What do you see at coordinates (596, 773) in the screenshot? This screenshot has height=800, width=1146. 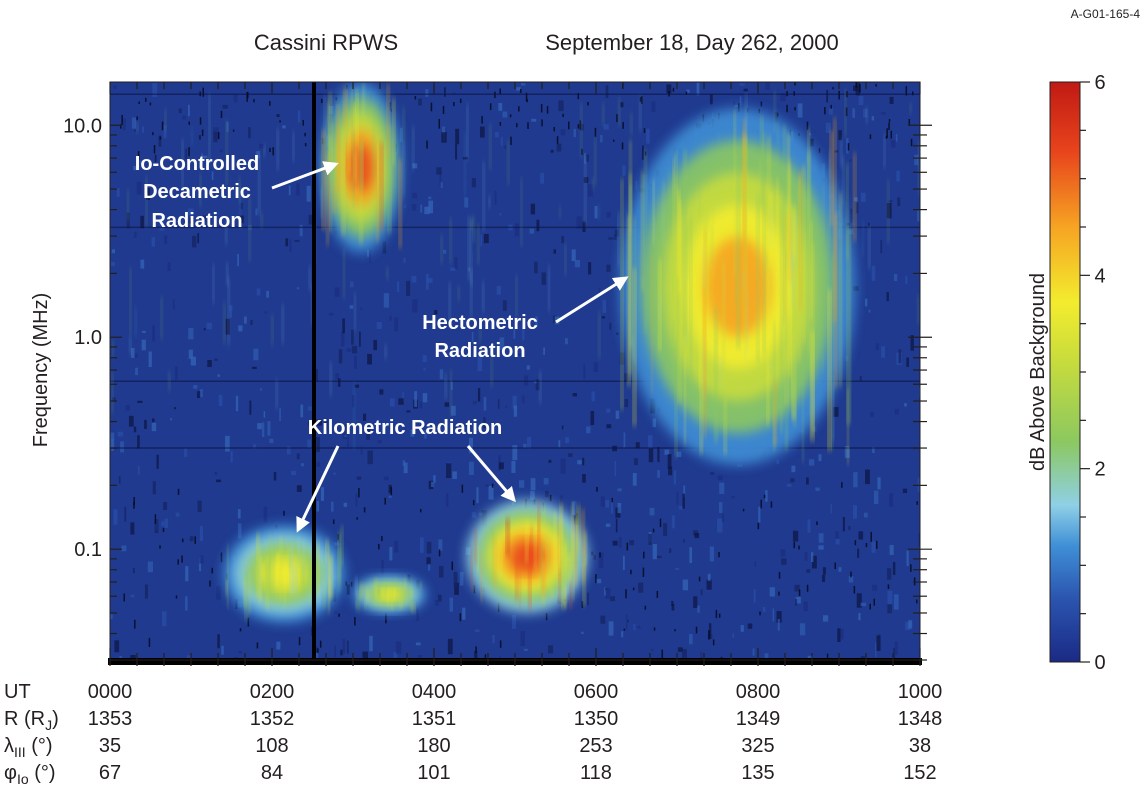 I see `x-table-cell: 118` at bounding box center [596, 773].